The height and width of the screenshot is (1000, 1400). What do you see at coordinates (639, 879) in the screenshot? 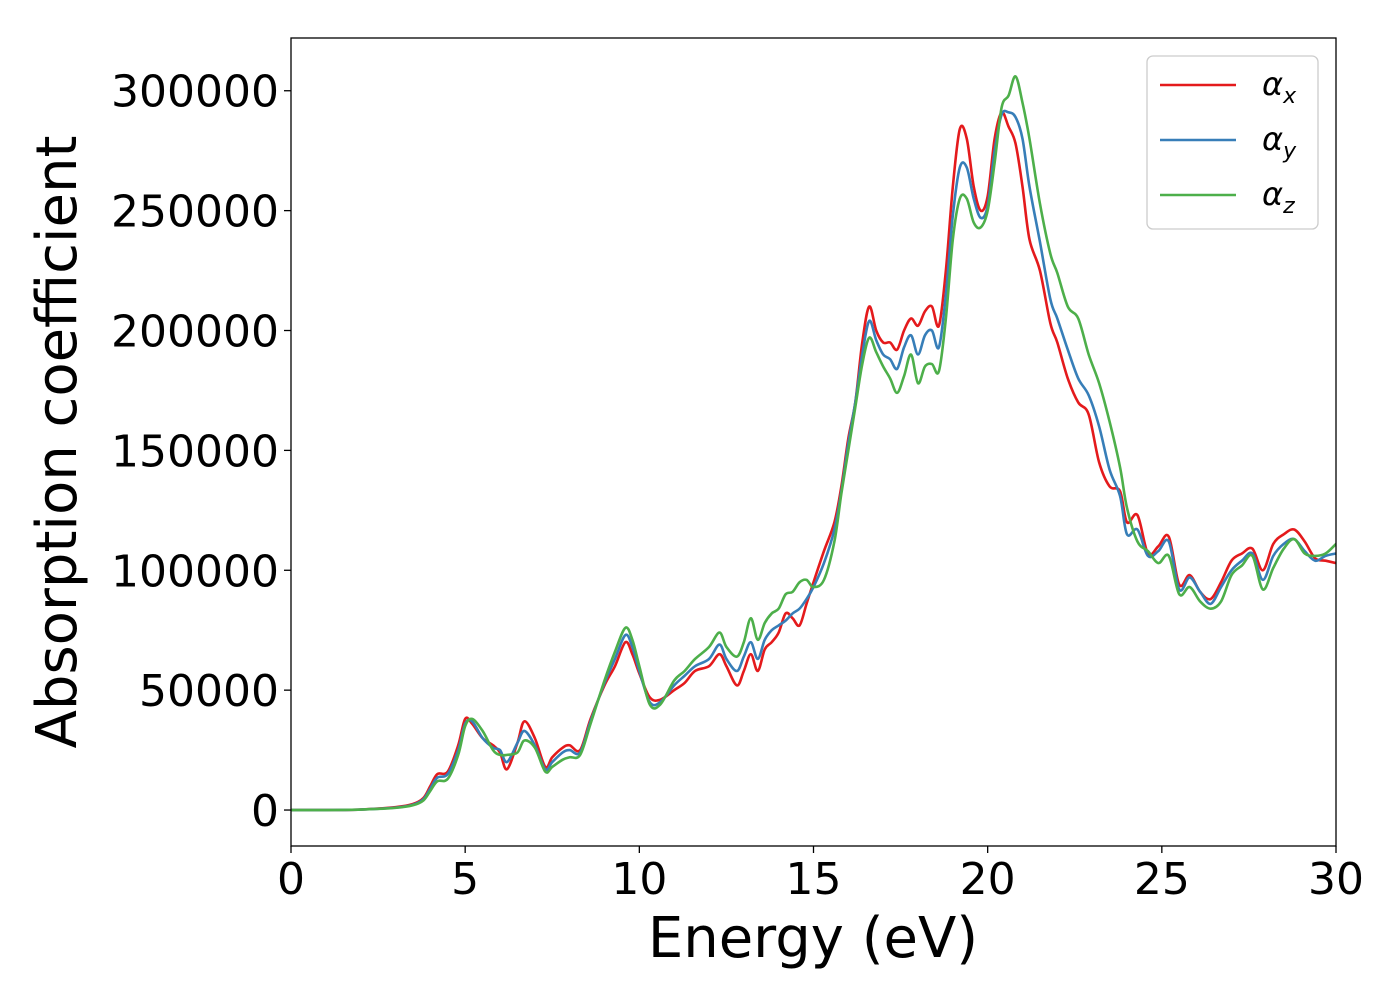
I see `x-tick-label: 10` at bounding box center [639, 879].